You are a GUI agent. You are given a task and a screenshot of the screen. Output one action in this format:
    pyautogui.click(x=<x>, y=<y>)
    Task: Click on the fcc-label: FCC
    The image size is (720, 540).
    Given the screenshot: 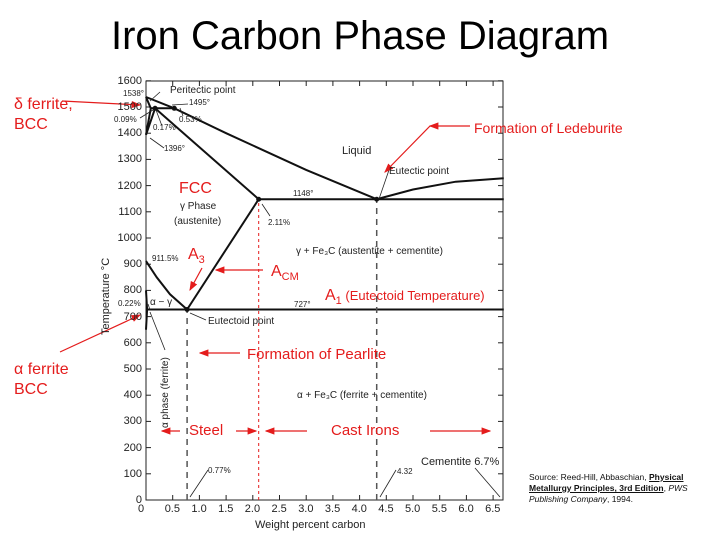 What is the action you would take?
    pyautogui.click(x=195, y=188)
    